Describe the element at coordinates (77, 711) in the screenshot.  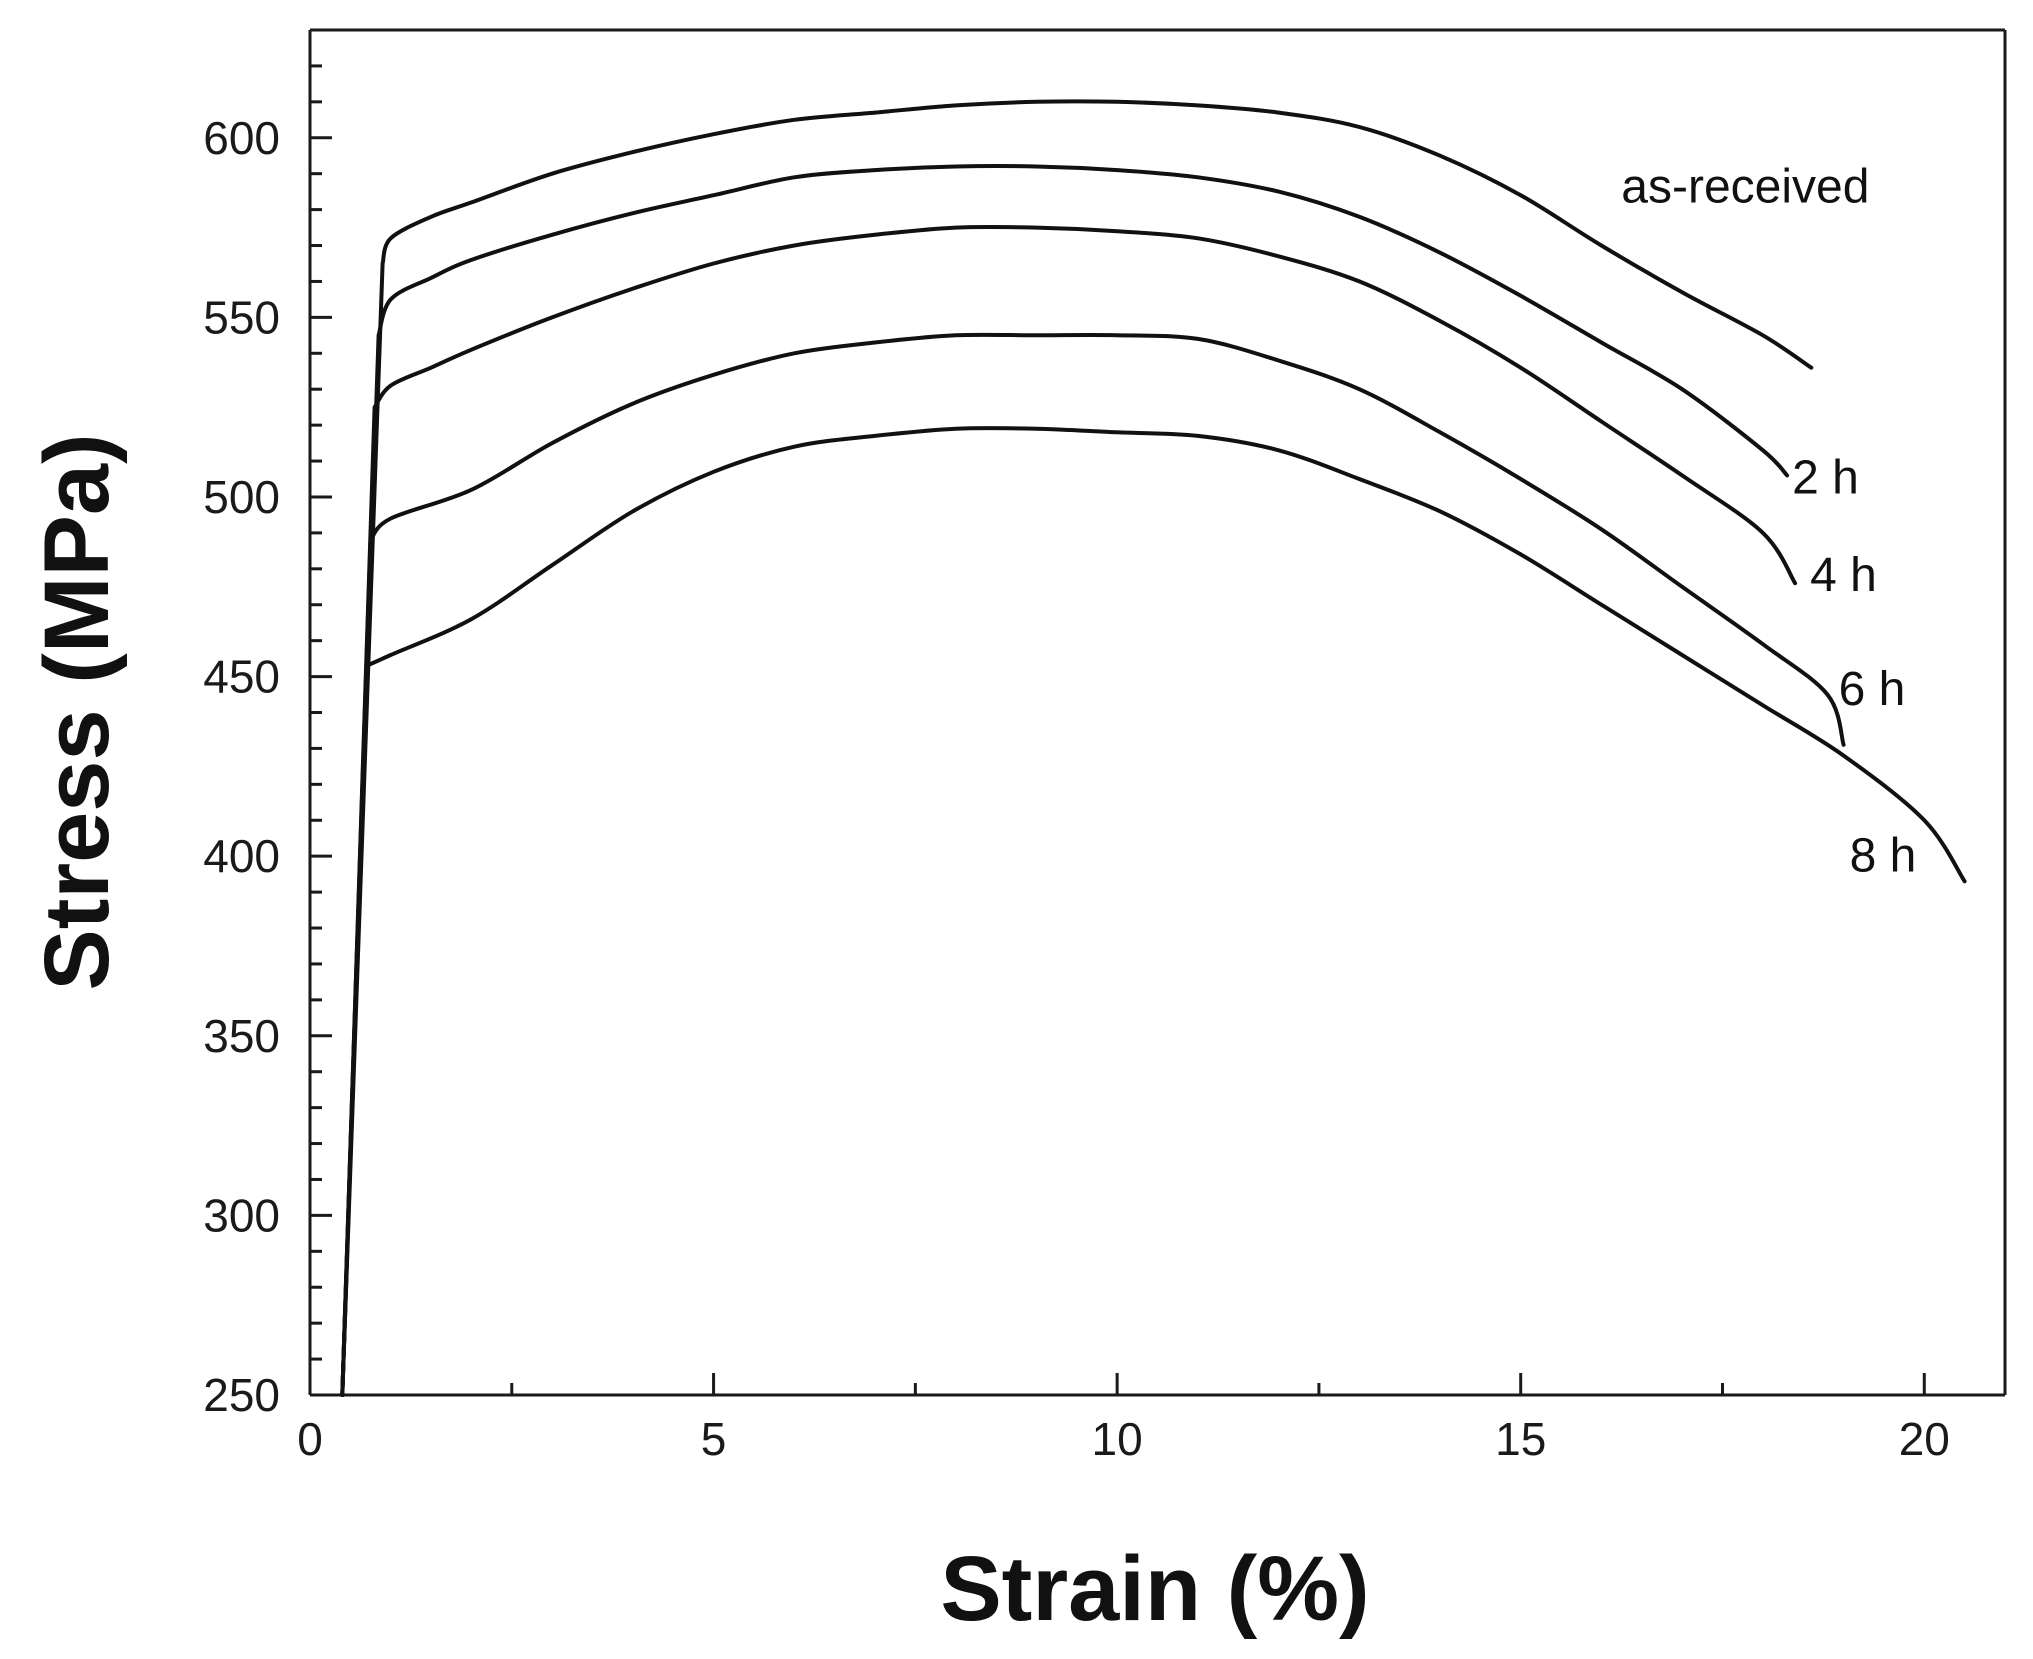
I see `y-axis-label: Stress (MPa)` at that location.